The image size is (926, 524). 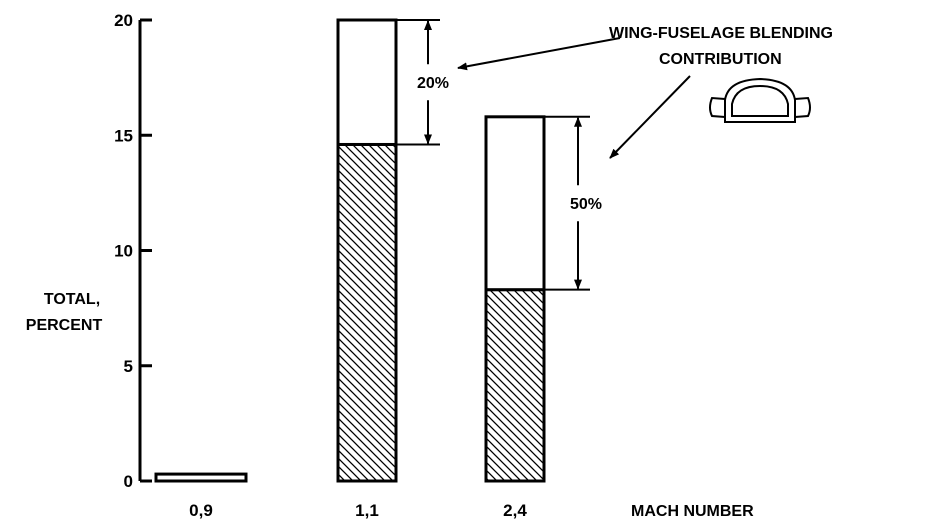 I want to click on x-tick-label: 0,9, so click(x=201, y=510).